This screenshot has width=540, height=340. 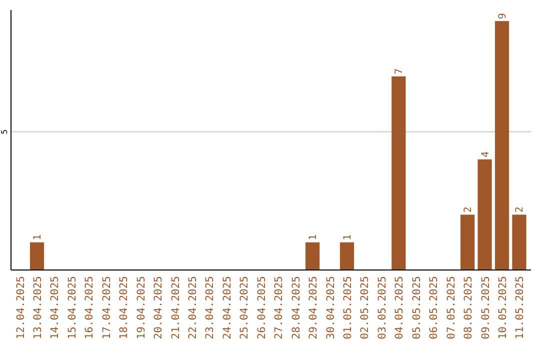 I want to click on x-tick-label: 08.05.2025, so click(x=468, y=308).